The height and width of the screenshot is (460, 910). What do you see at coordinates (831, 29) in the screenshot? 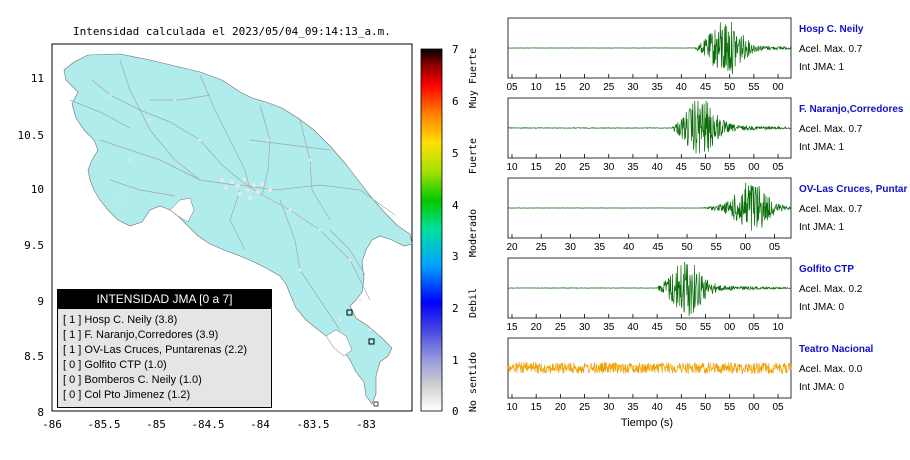
I see `station-name: Hosp C. Neily` at bounding box center [831, 29].